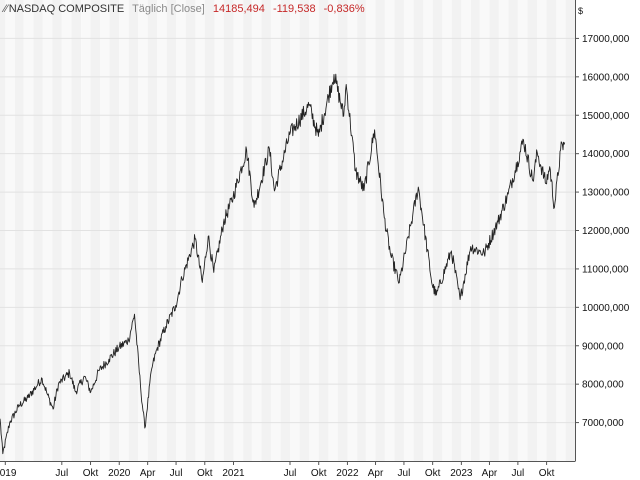 The image size is (640, 480). I want to click on price-change: -119,538, so click(294, 9).